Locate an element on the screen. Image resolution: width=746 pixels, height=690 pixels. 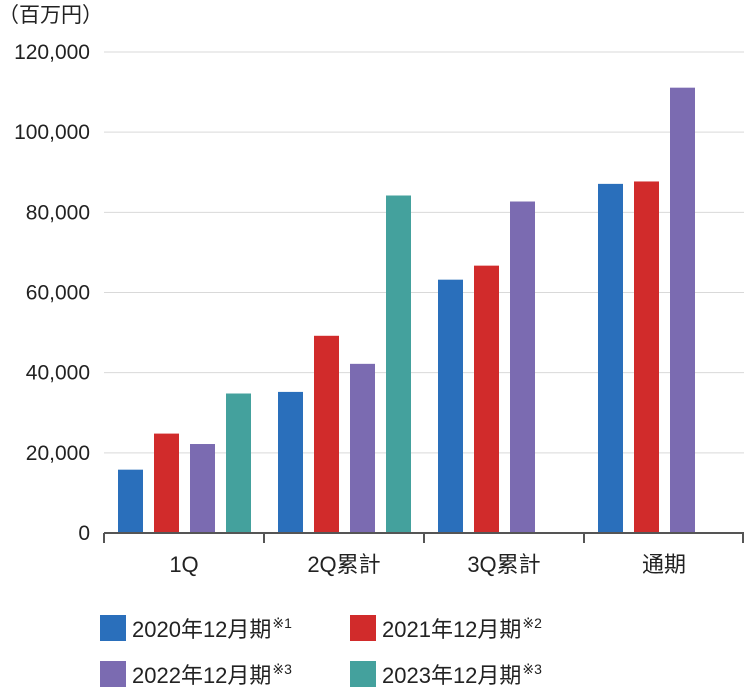
legend-swatch-2022 is located at coordinates (113, 674).